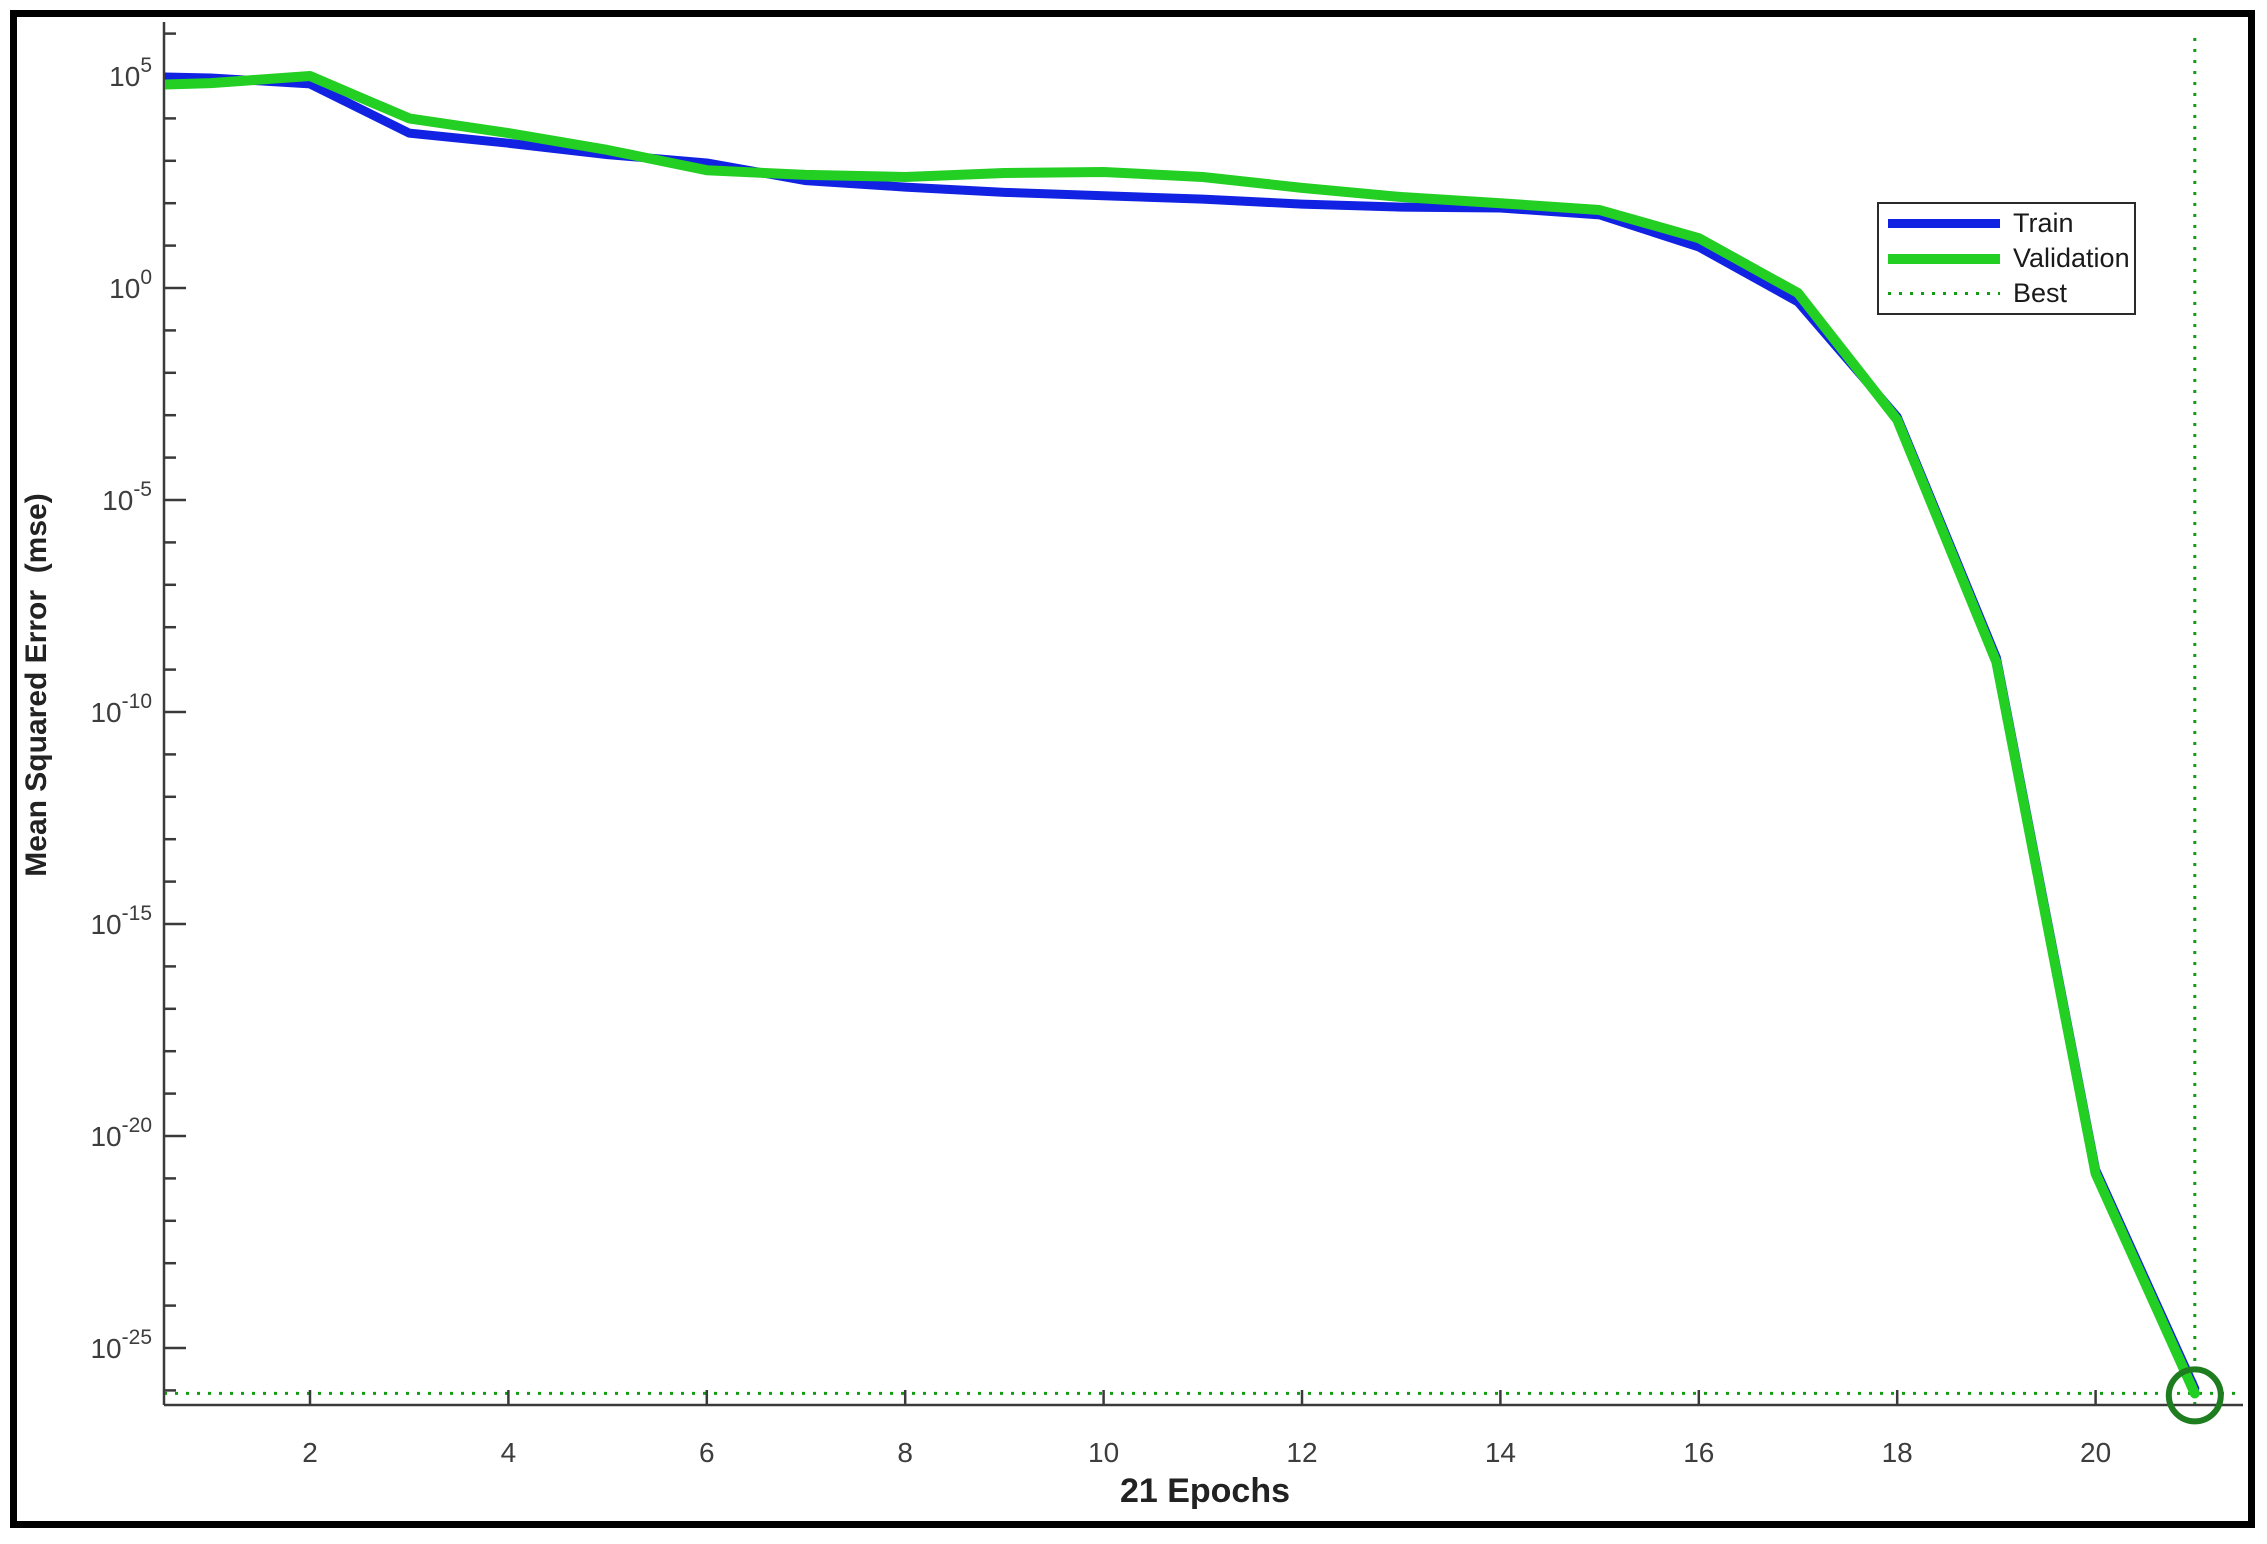  What do you see at coordinates (130, 285) in the screenshot?
I see `y-tick-label: 10⁰` at bounding box center [130, 285].